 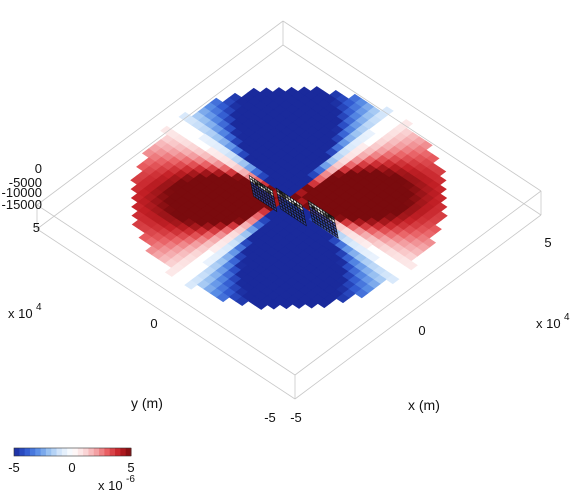 What do you see at coordinates (293, 206) in the screenshot?
I see `fault-plane` at bounding box center [293, 206].